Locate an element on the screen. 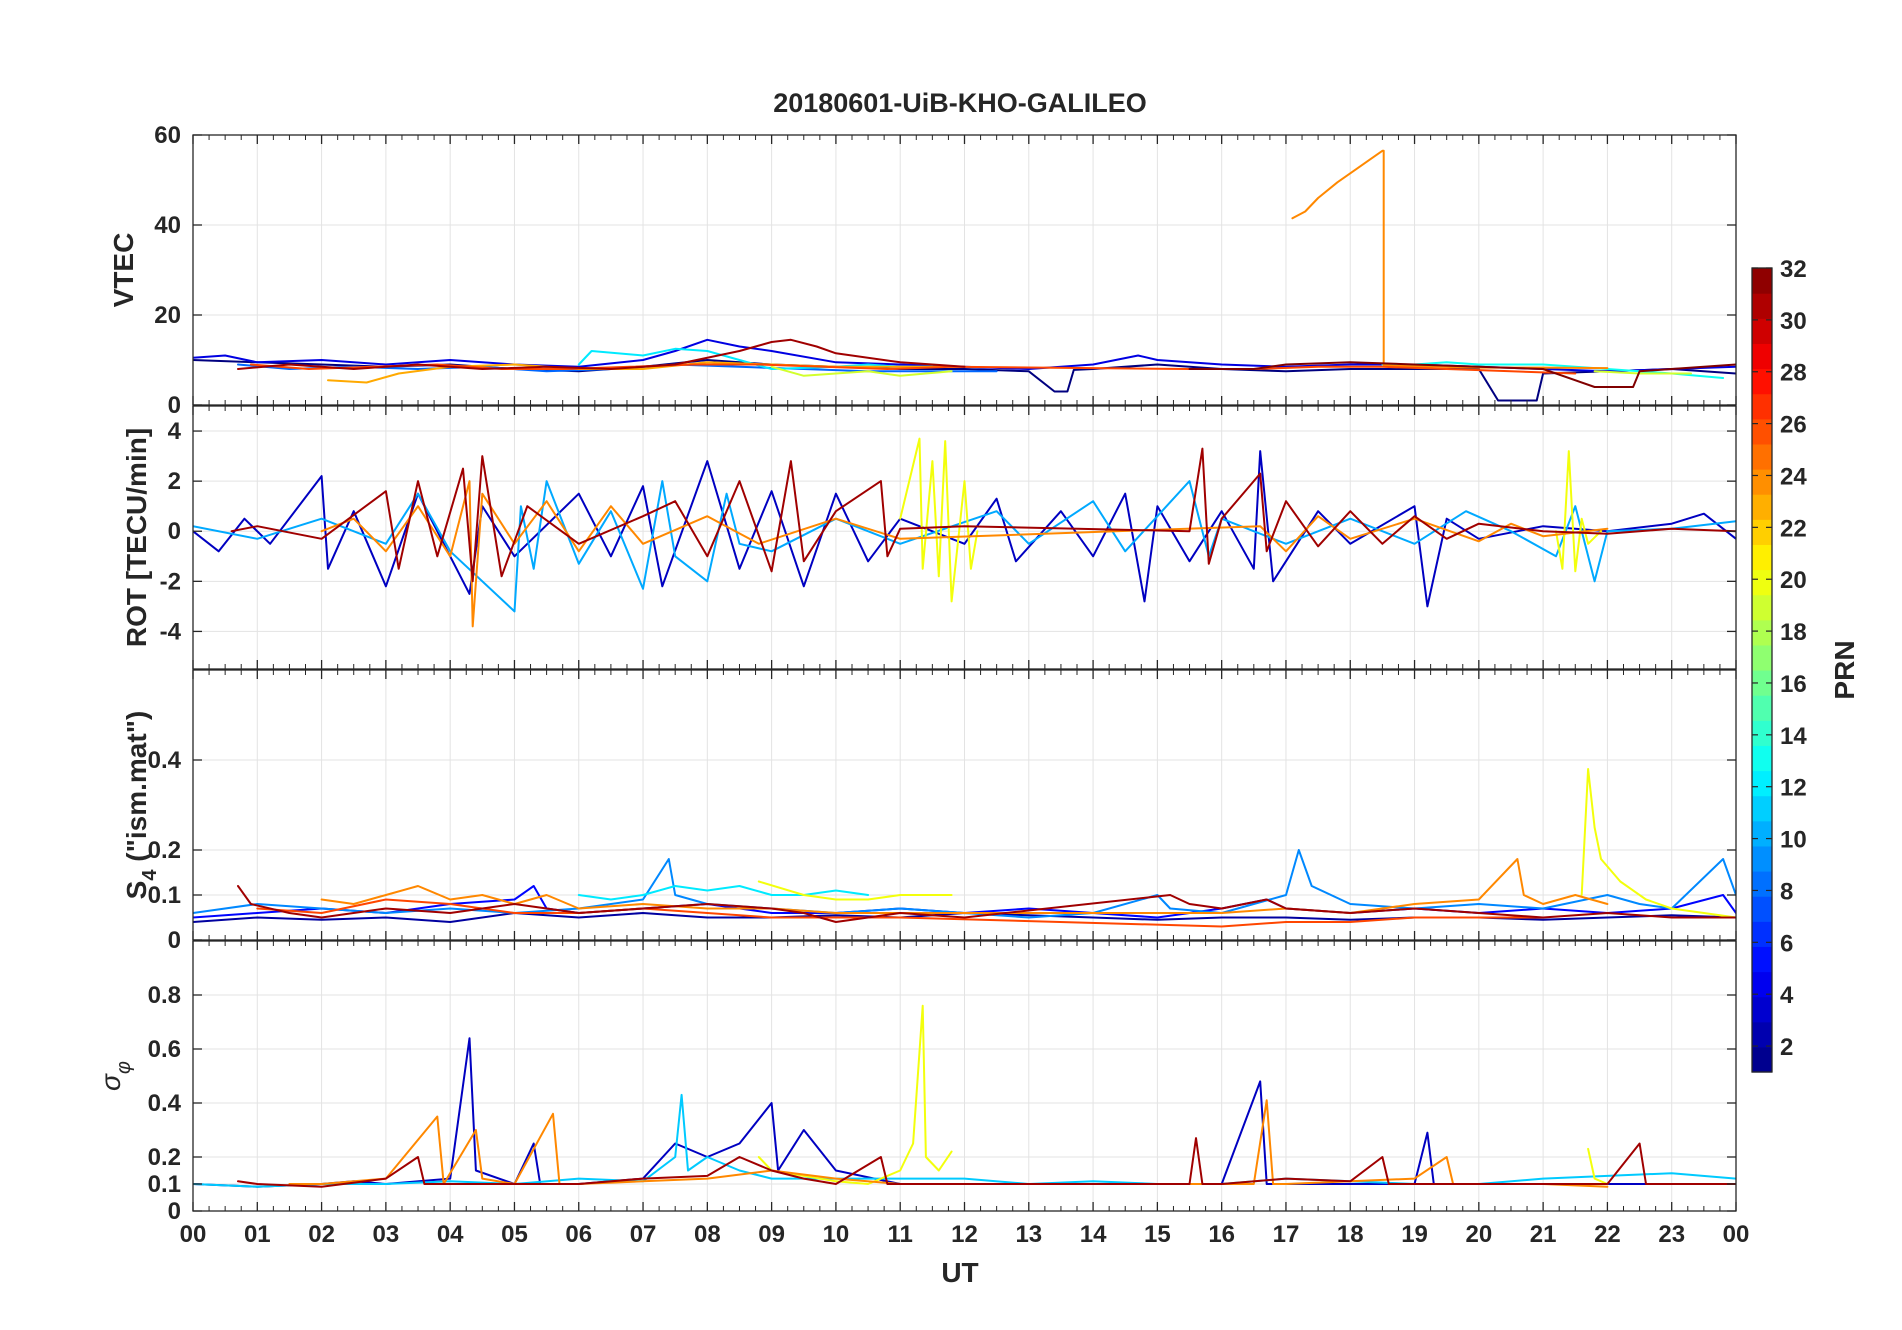 The image size is (1902, 1330). colorbar-tick-label: 24 is located at coordinates (1793, 476).